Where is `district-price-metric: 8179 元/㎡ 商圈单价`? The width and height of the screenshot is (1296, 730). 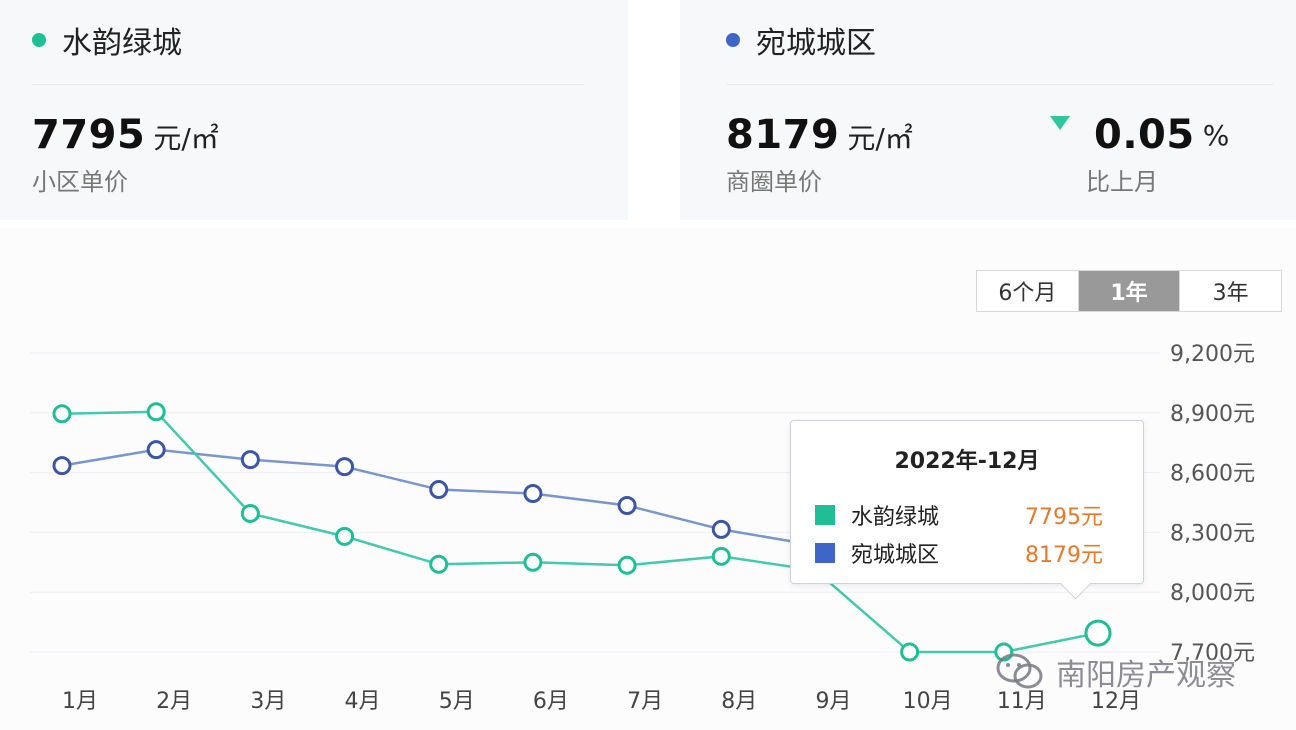
district-price-metric: 8179 元/㎡ 商圈单价 is located at coordinates (819, 154).